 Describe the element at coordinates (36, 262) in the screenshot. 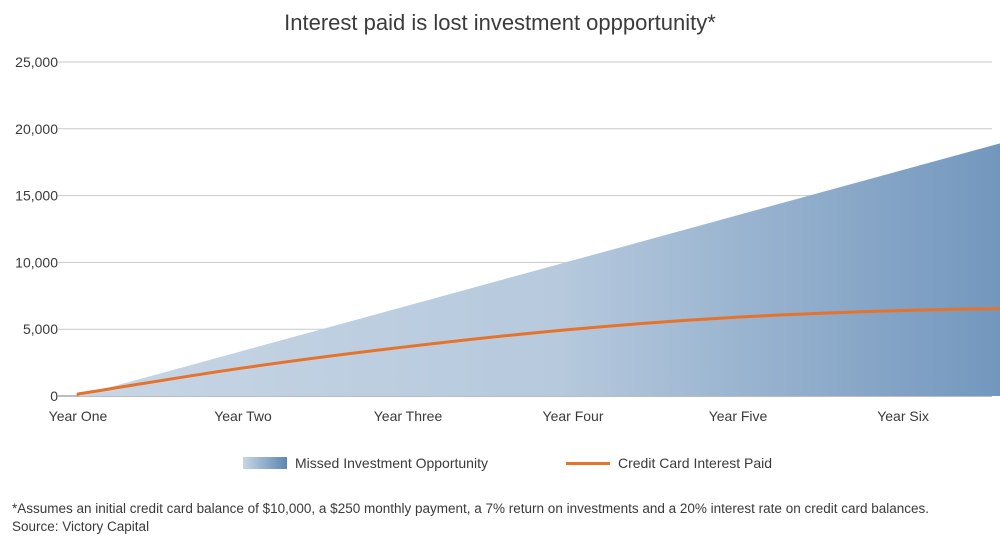

I see `y-tick-label: 10,000` at that location.